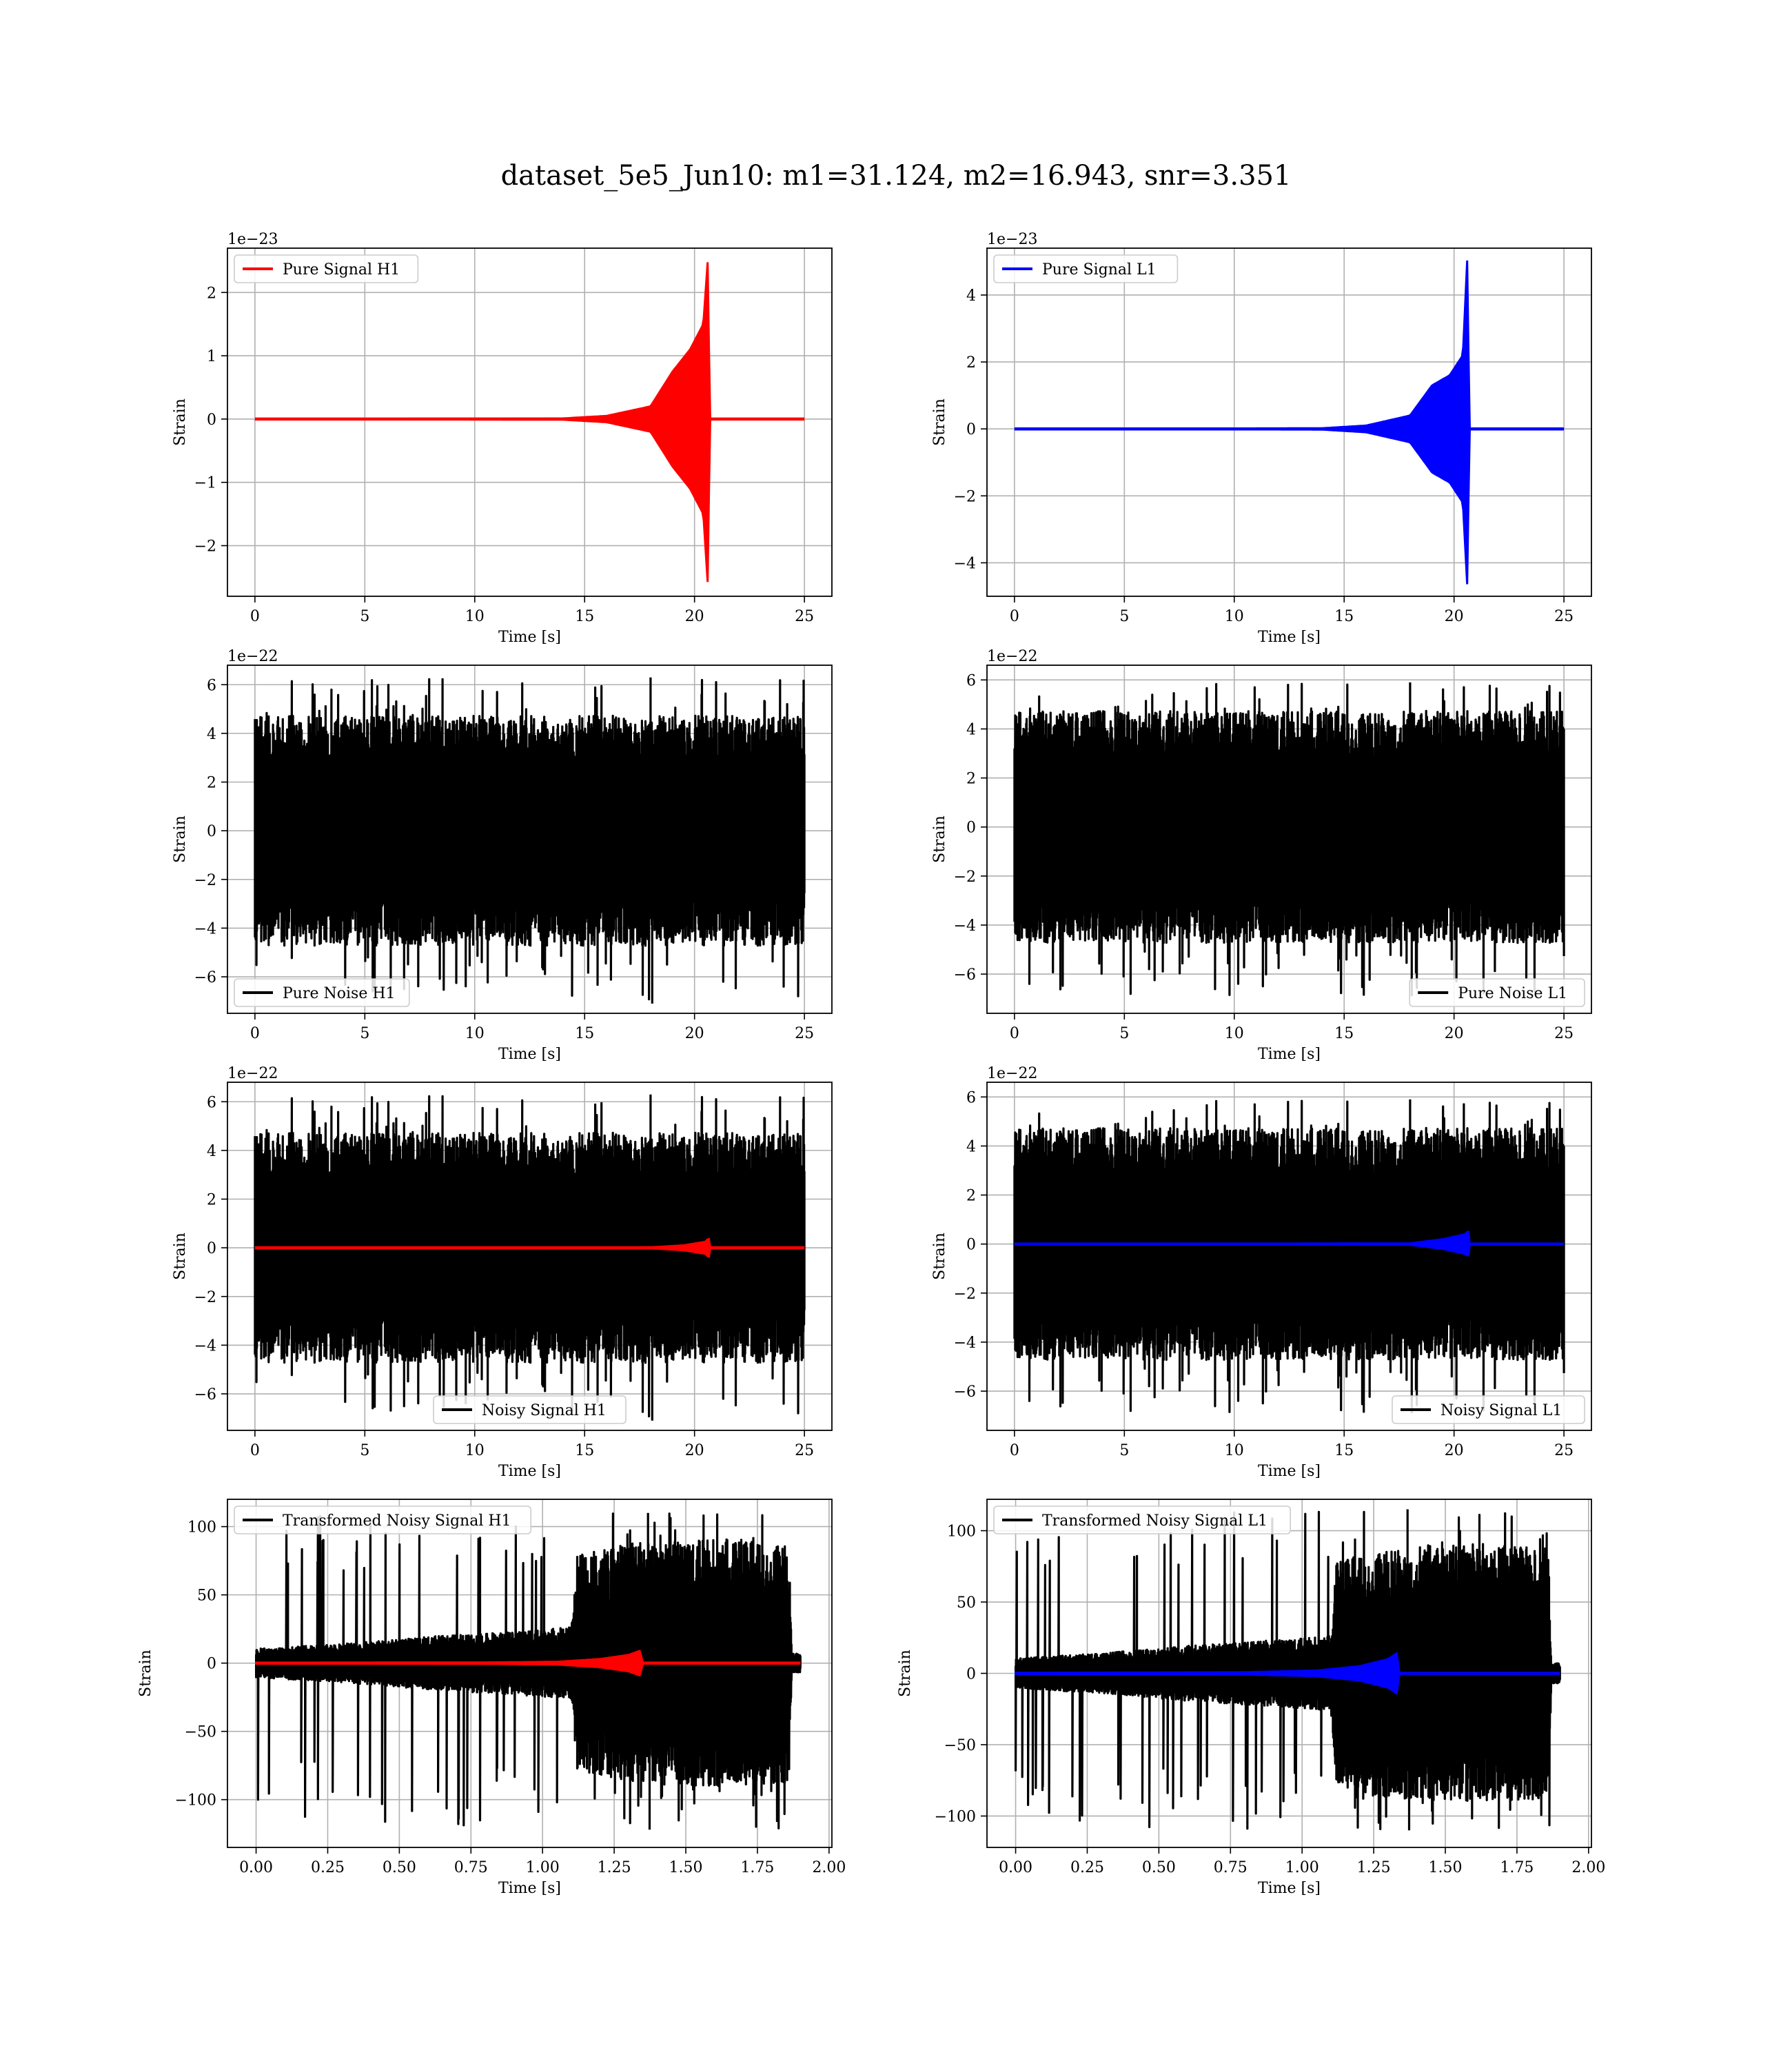 This screenshot has width=1792, height=2068. I want to click on offset-text: 1e−23, so click(1012, 239).